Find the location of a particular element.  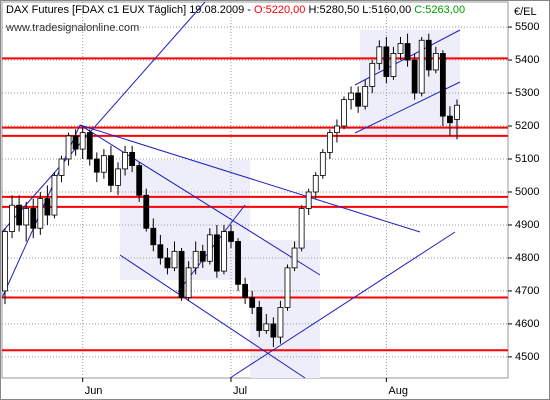

y-tick-label: 5200 is located at coordinates (527, 126).